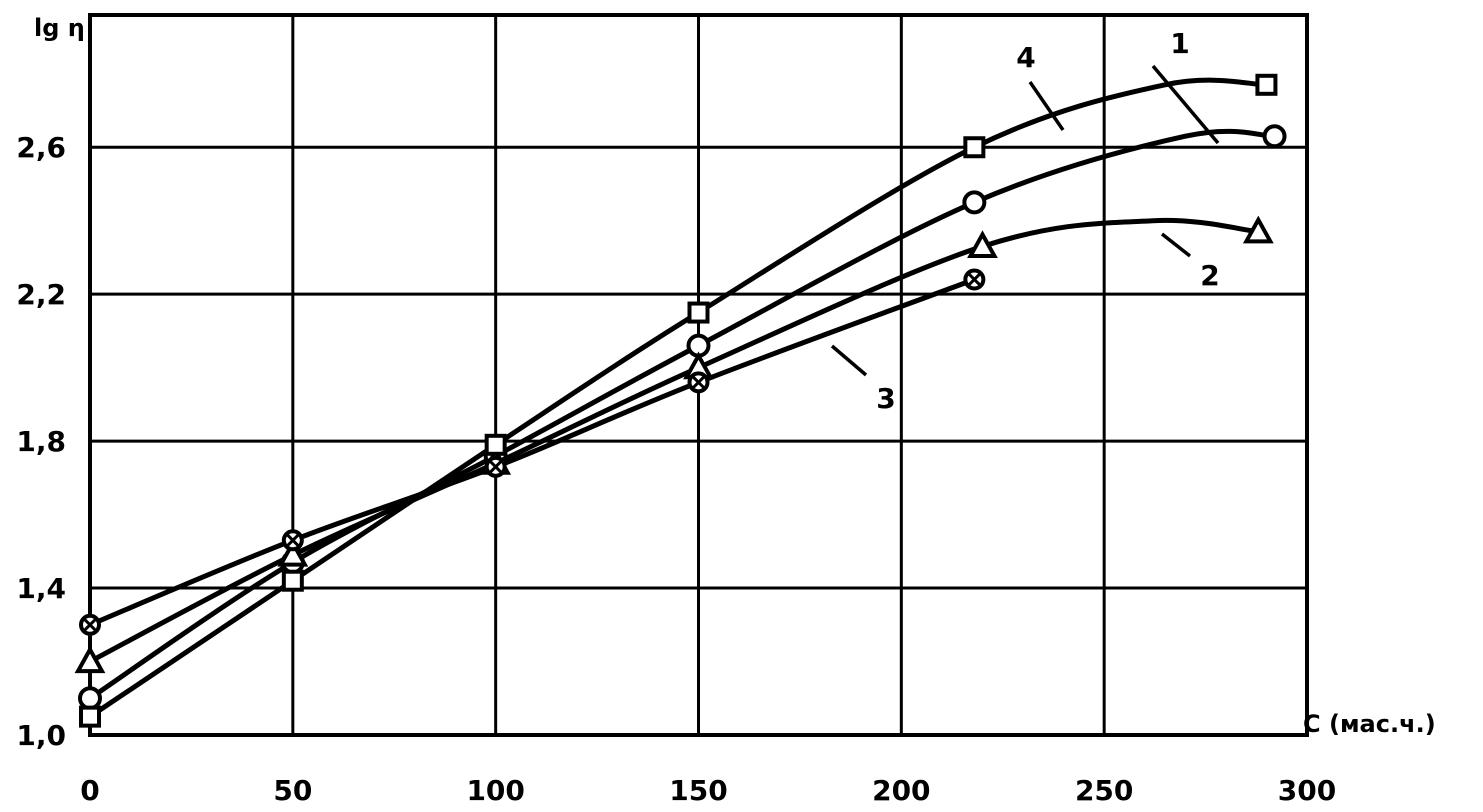 The height and width of the screenshot is (812, 1483). I want to click on x-tick-label: 50, so click(292, 790).